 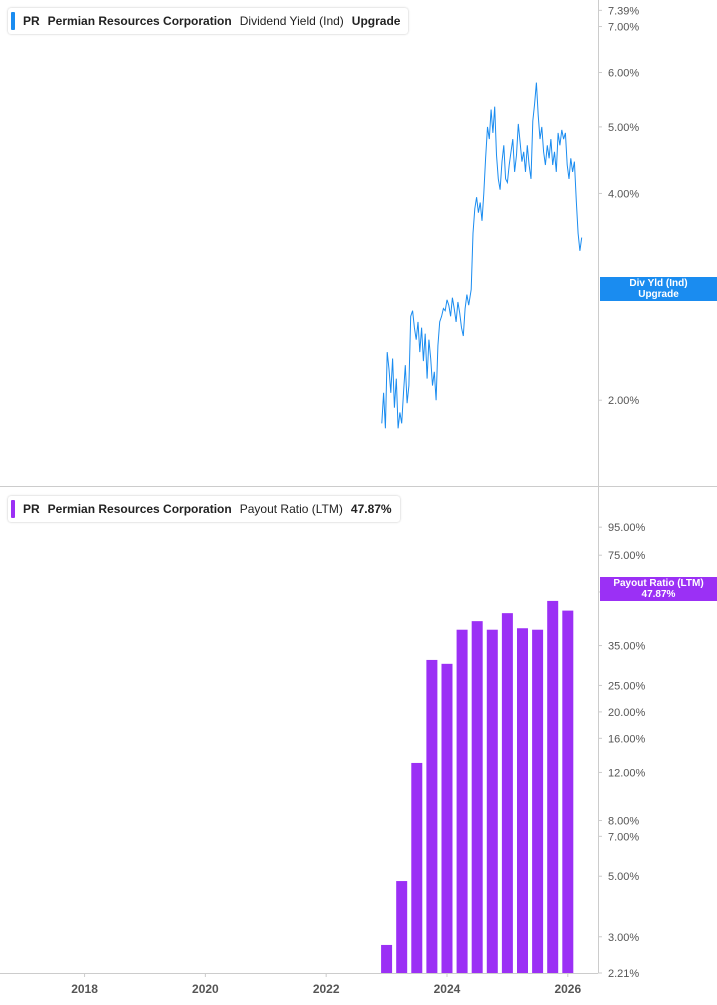 I want to click on y-tick-label: 4.00%, so click(x=623, y=194).